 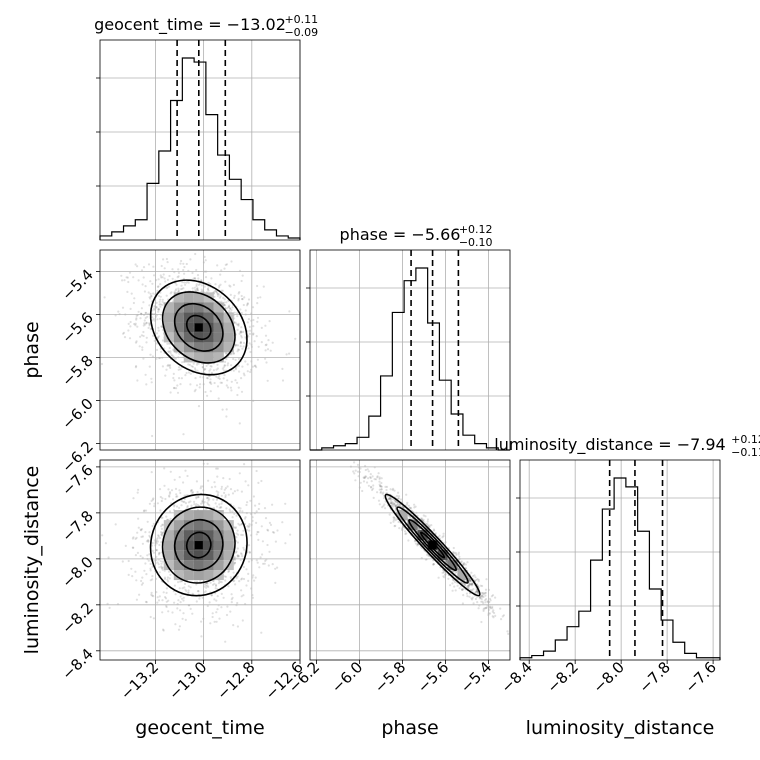 I want to click on diag-panel-phase, so click(x=410, y=350).